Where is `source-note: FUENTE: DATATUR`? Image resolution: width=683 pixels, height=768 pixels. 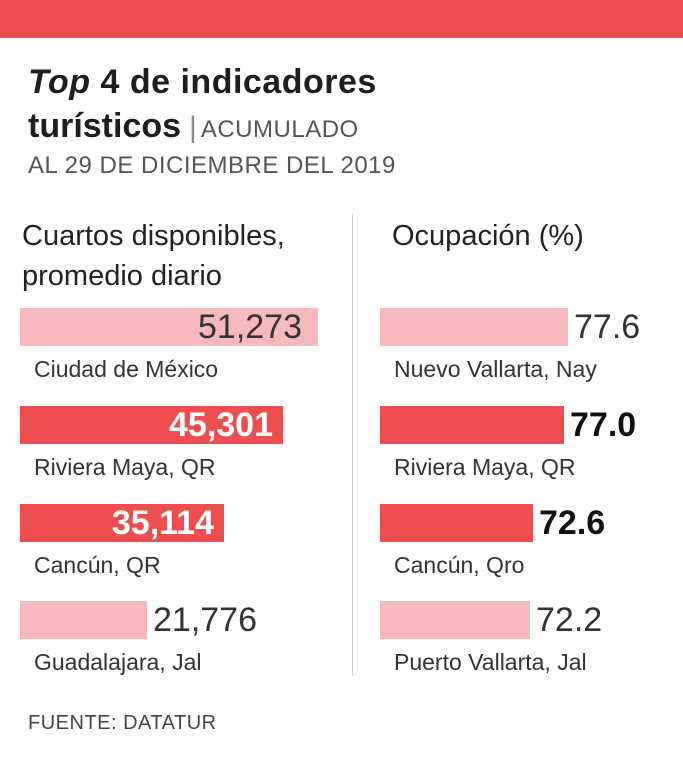 source-note: FUENTE: DATATUR is located at coordinates (122, 723).